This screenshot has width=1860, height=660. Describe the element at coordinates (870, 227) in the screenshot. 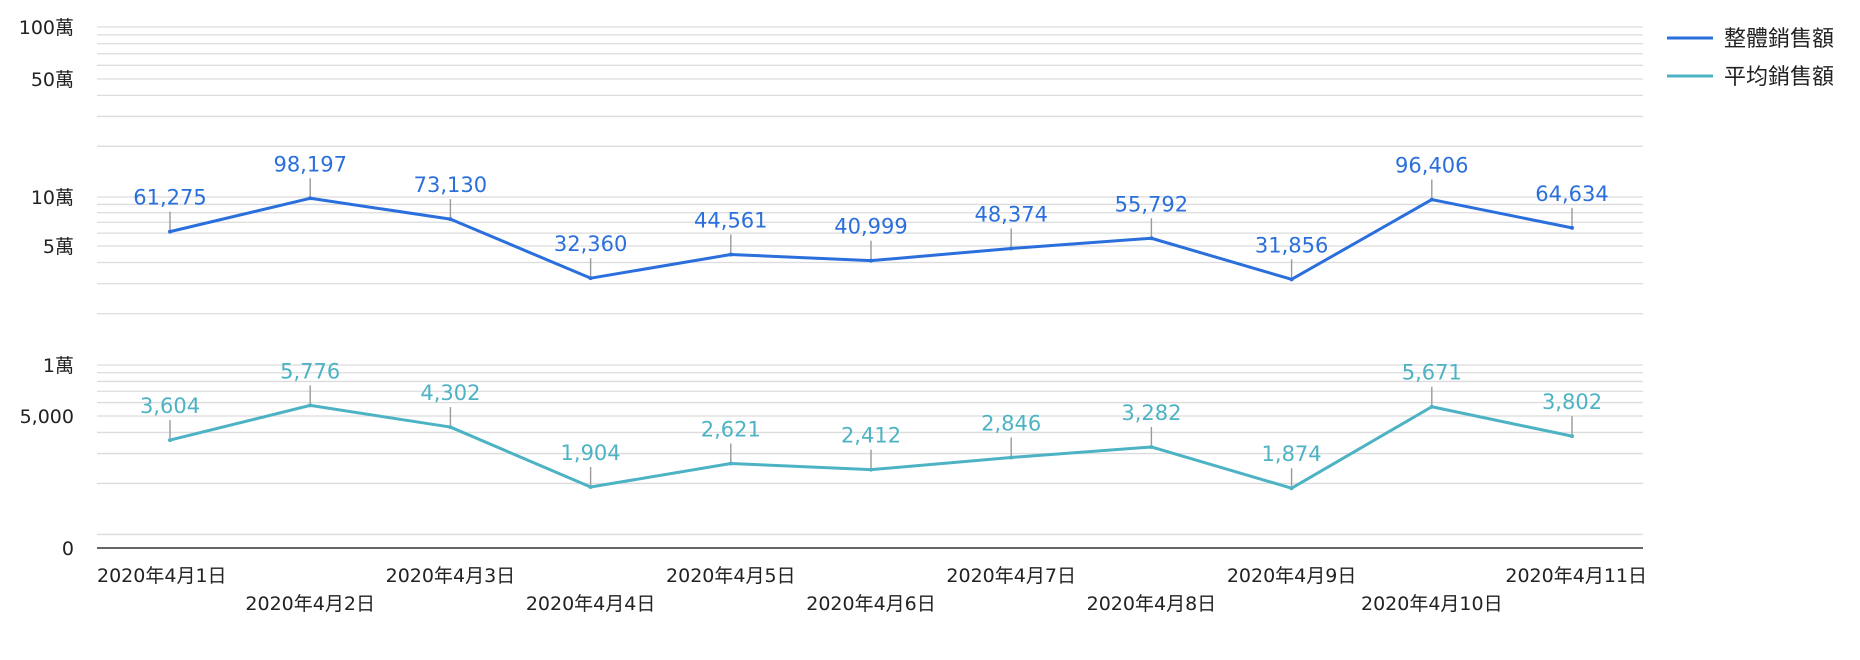

I see `data-label: 40,999` at that location.